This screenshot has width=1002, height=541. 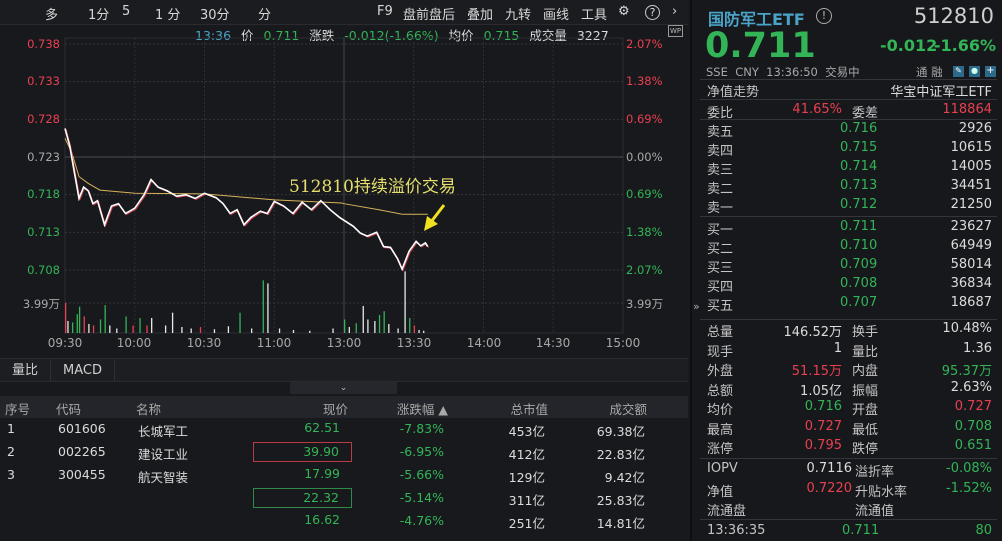 I want to click on bid-price: 0.711, so click(x=859, y=226).